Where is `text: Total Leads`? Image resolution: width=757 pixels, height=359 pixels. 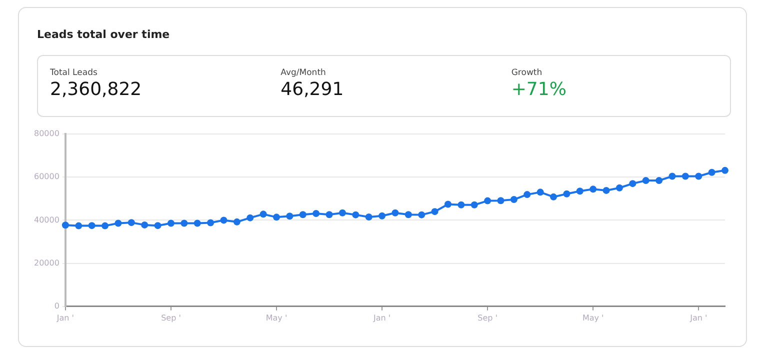
text: Total Leads is located at coordinates (74, 73).